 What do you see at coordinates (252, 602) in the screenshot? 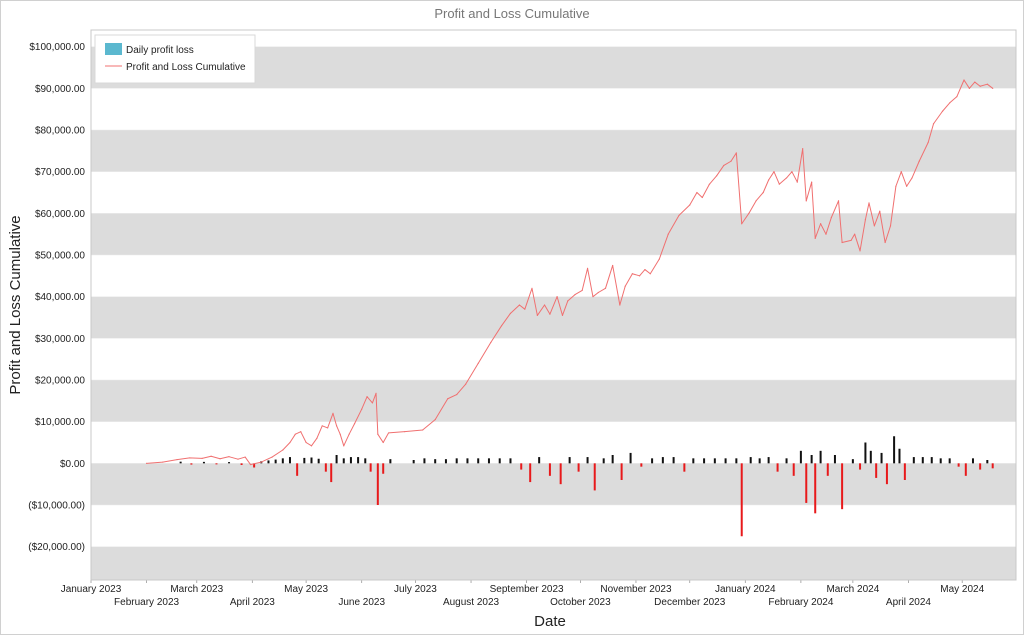
I see `x-tick-label: April 2023` at bounding box center [252, 602].